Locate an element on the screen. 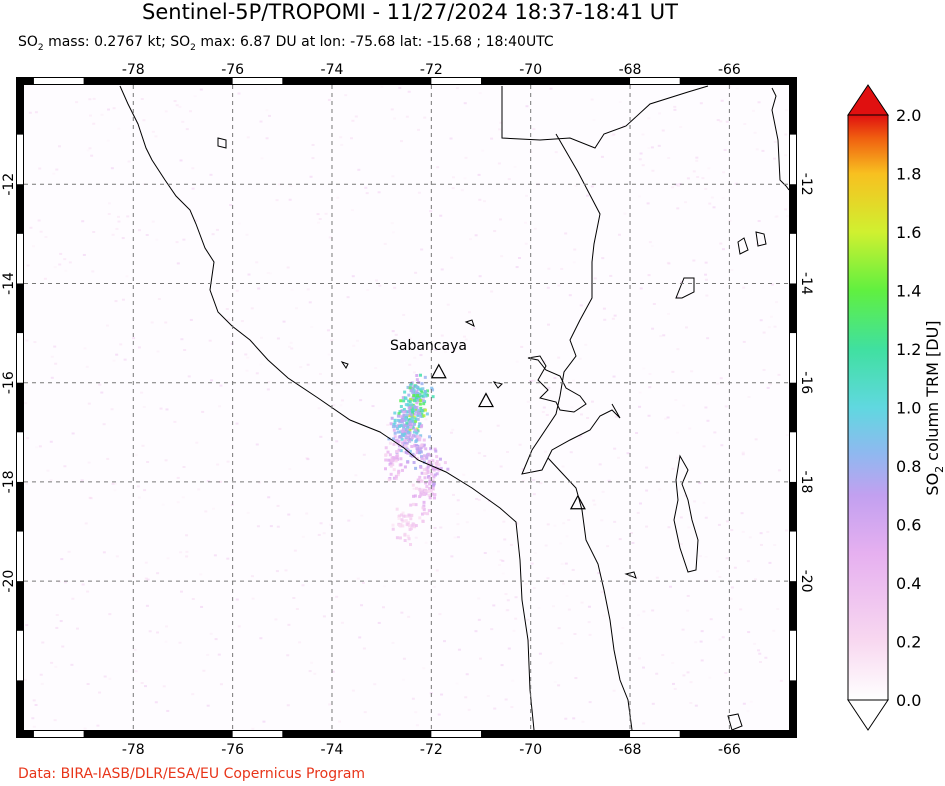 This screenshot has height=786, width=945. colorbar-tick-label: 0.6 is located at coordinates (908, 525).